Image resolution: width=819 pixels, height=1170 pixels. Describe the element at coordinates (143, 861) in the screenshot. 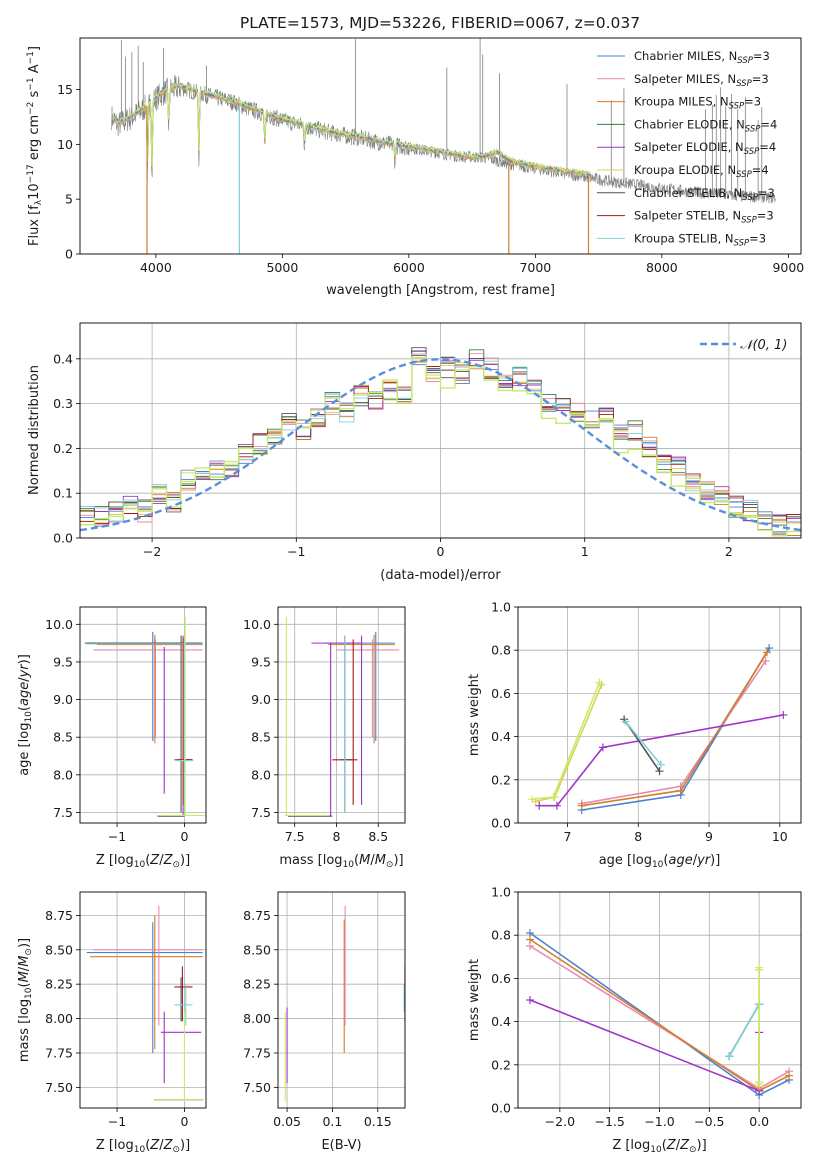

I see `age-vs-z-xlabel: Z [log10(Z/Z⊙)]` at that location.